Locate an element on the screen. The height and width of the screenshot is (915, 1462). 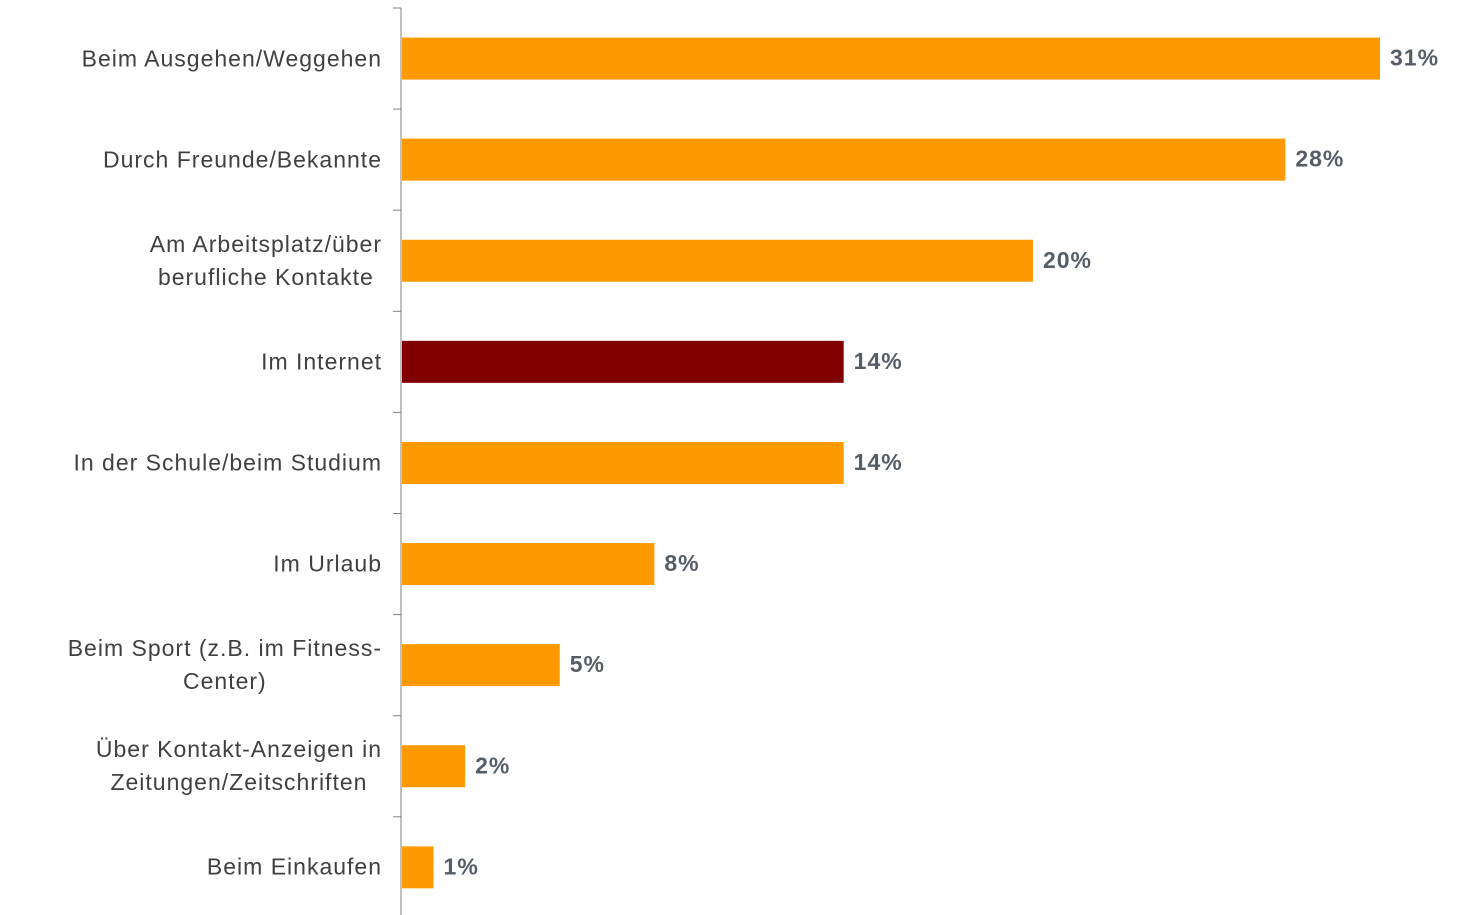
category-label-wrap: Beim Ausgehen/Weggehen is located at coordinates (232, 58).